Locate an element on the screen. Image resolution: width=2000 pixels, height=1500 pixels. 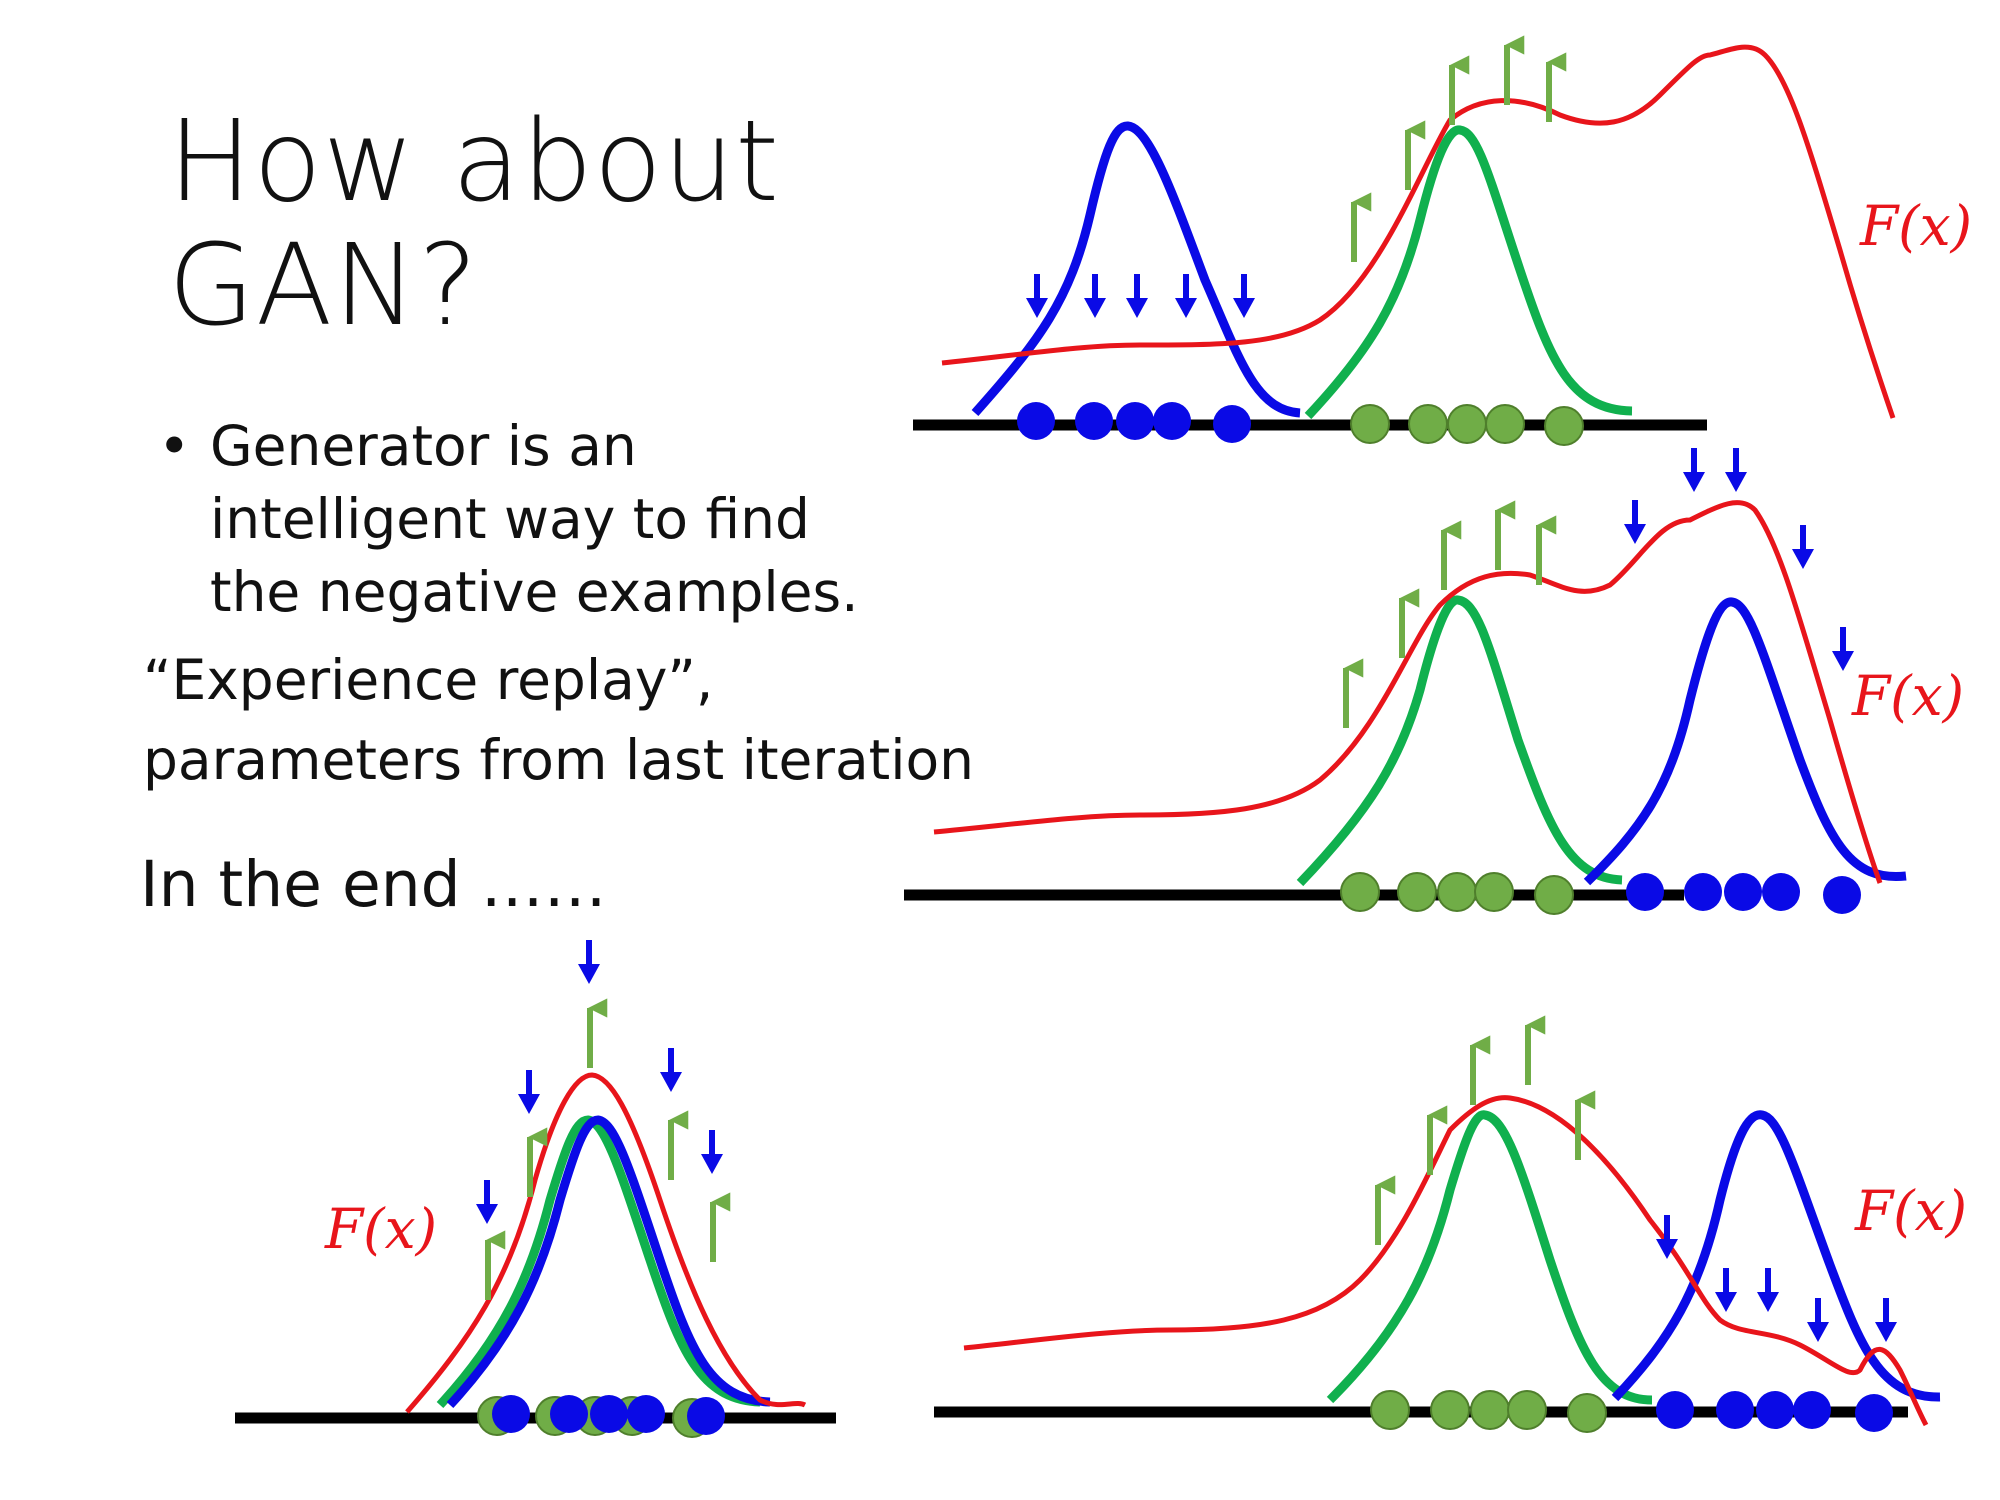
slide-title: How about GAN? is located at coordinates (474, 224).